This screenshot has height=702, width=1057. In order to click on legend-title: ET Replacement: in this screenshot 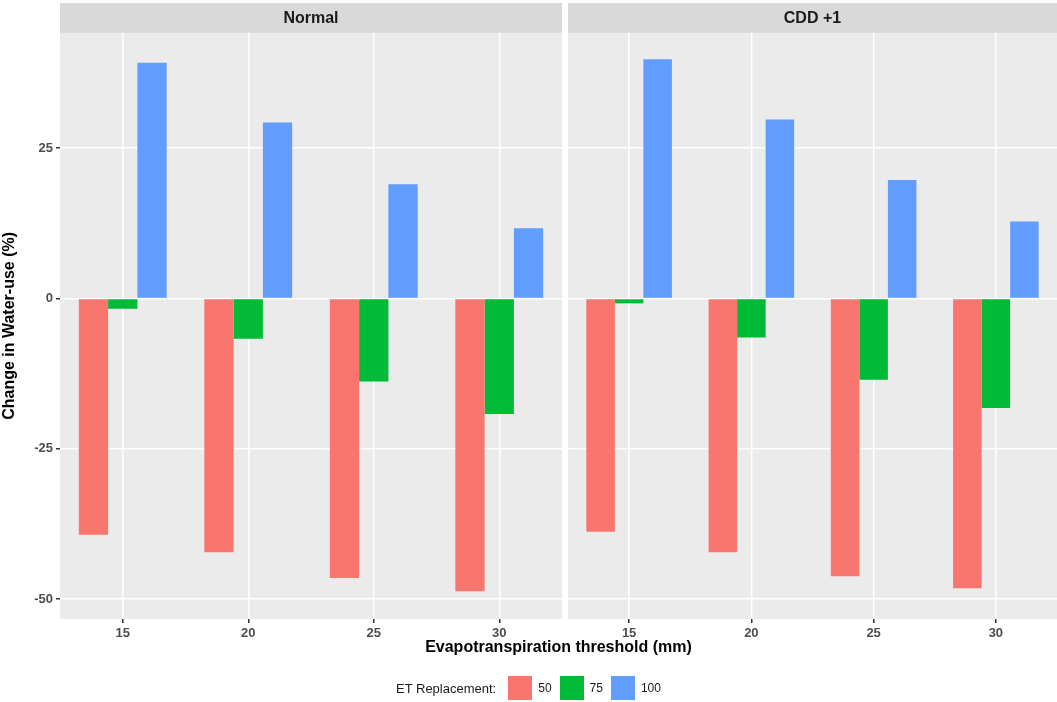, I will do `click(446, 688)`.